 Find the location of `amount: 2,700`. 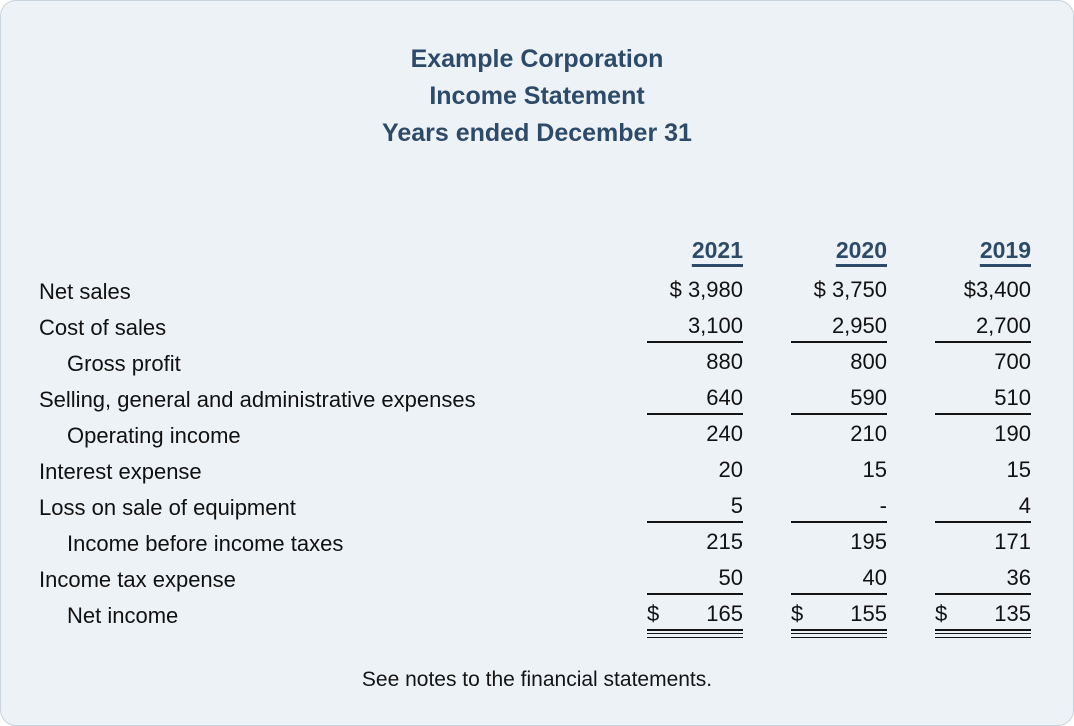

amount: 2,700 is located at coordinates (1003, 325).